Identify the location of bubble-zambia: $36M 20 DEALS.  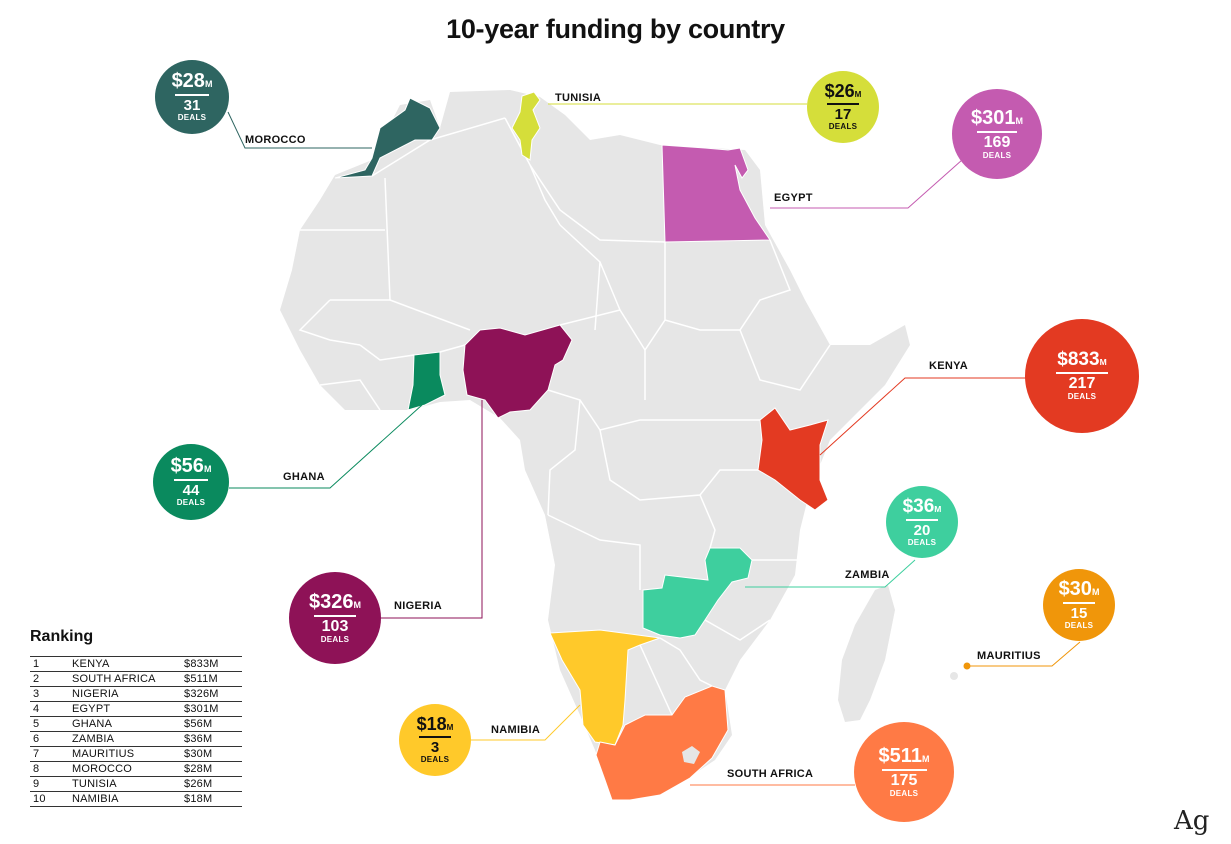
(922, 522).